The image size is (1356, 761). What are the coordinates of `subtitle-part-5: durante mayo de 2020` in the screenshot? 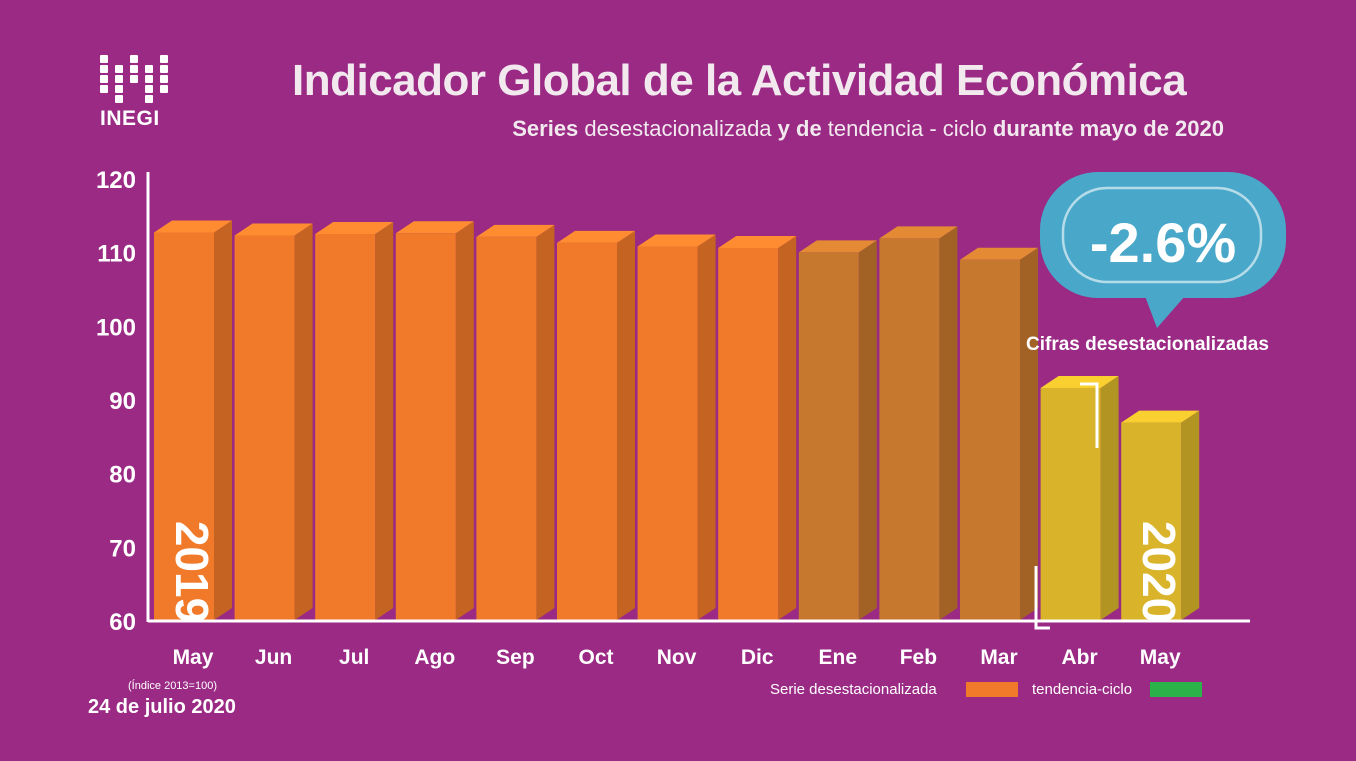 It's located at (1108, 128).